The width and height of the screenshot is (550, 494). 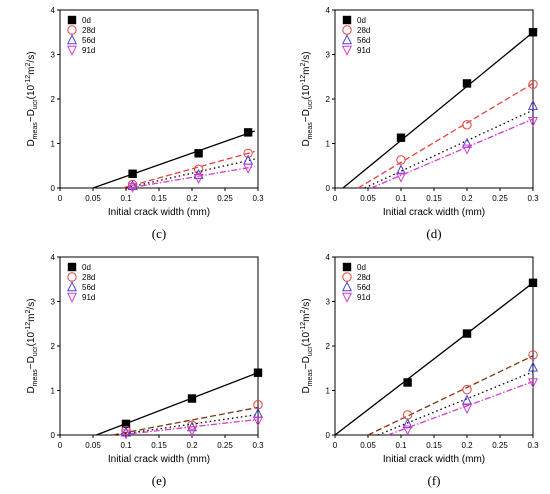 I want to click on panel-caption: (f), so click(x=434, y=480).